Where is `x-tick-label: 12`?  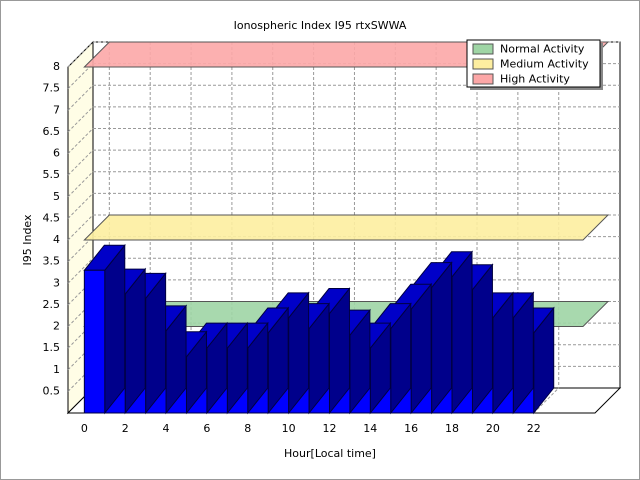
x-tick-label: 12 is located at coordinates (329, 428).